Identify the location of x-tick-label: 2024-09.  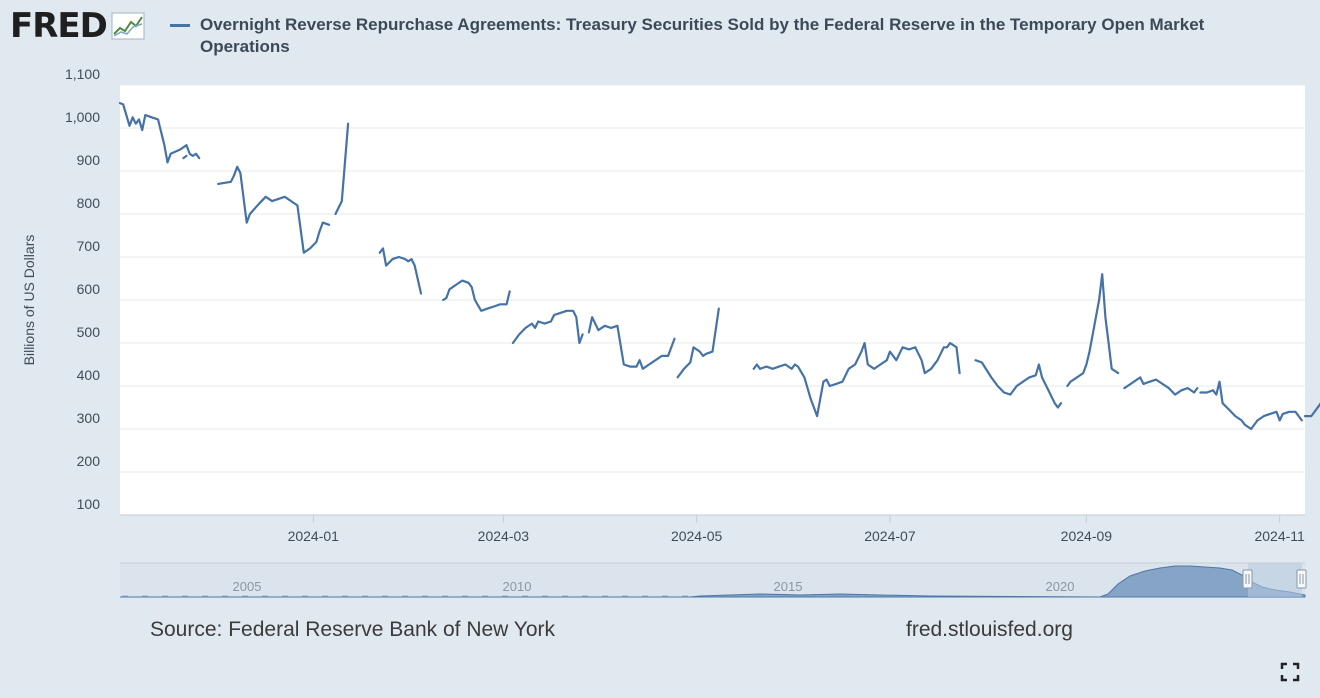
(1087, 536).